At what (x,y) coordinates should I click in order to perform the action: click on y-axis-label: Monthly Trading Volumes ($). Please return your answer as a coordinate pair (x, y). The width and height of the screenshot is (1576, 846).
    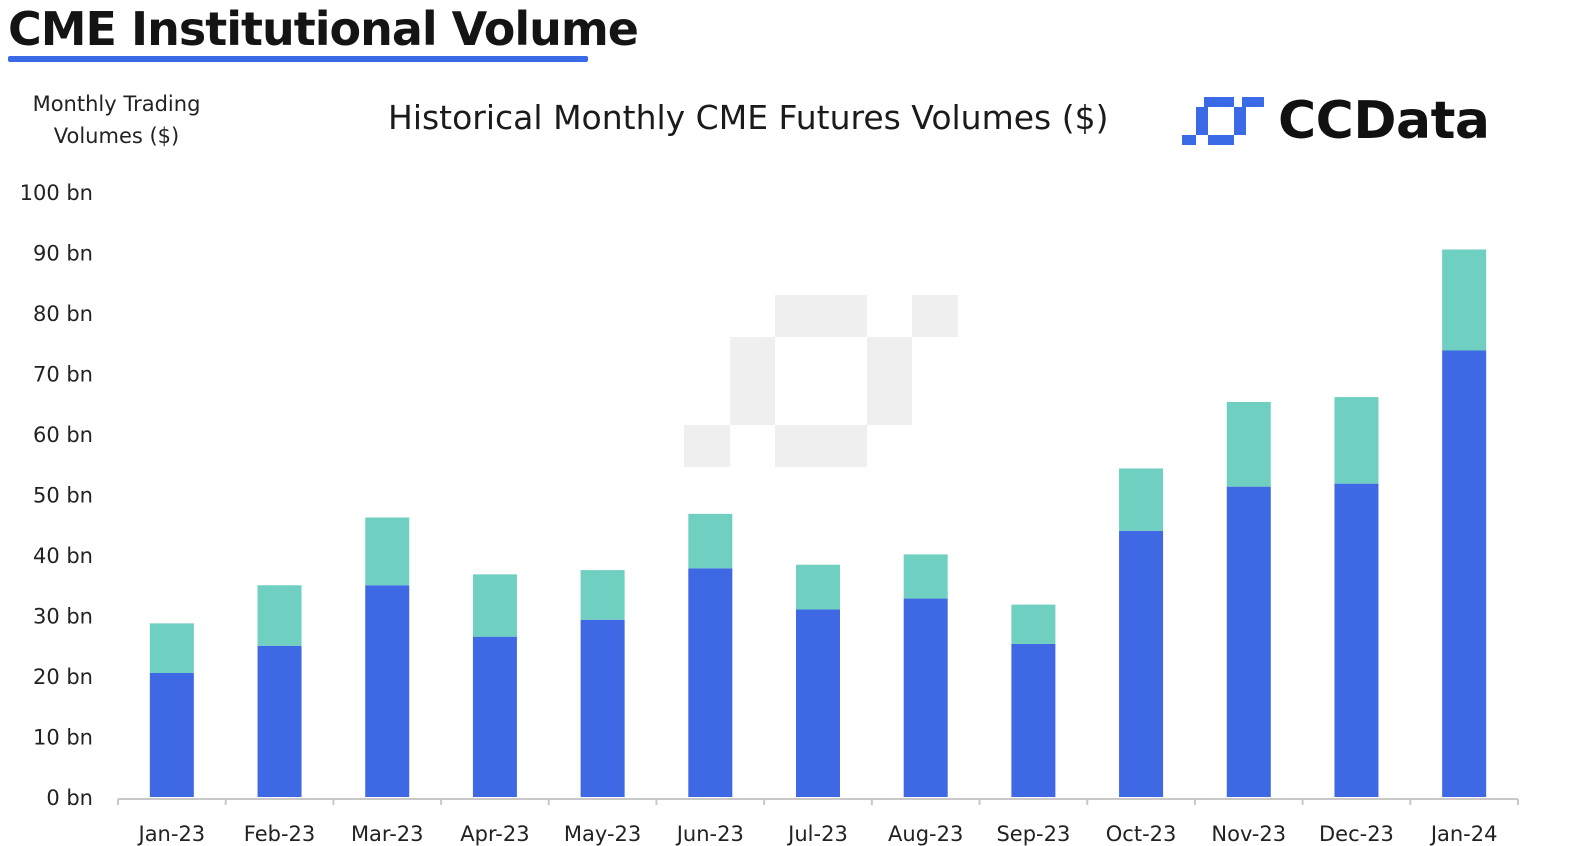
    Looking at the image, I should click on (116, 120).